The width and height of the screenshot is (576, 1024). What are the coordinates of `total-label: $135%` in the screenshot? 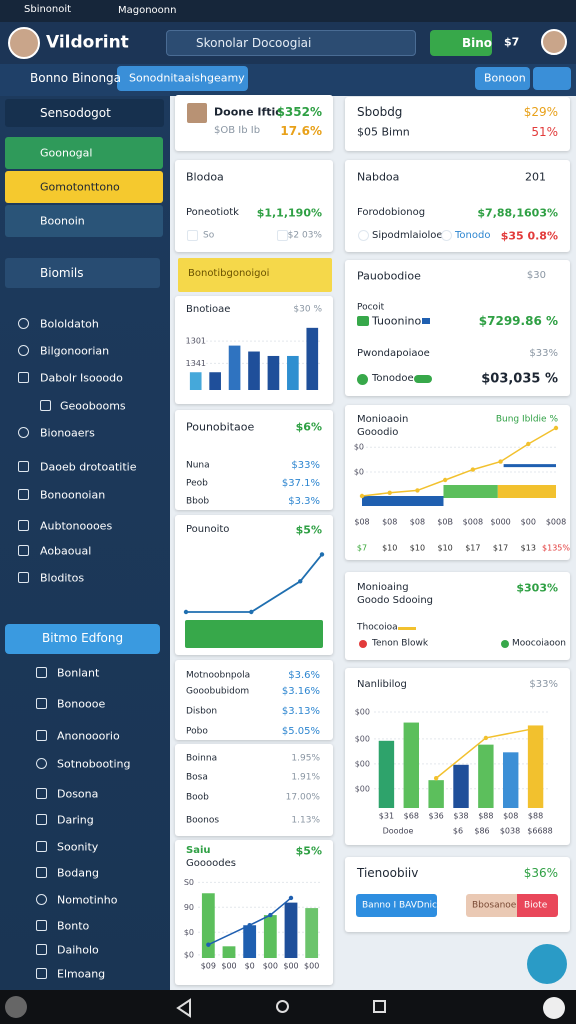 It's located at (556, 548).